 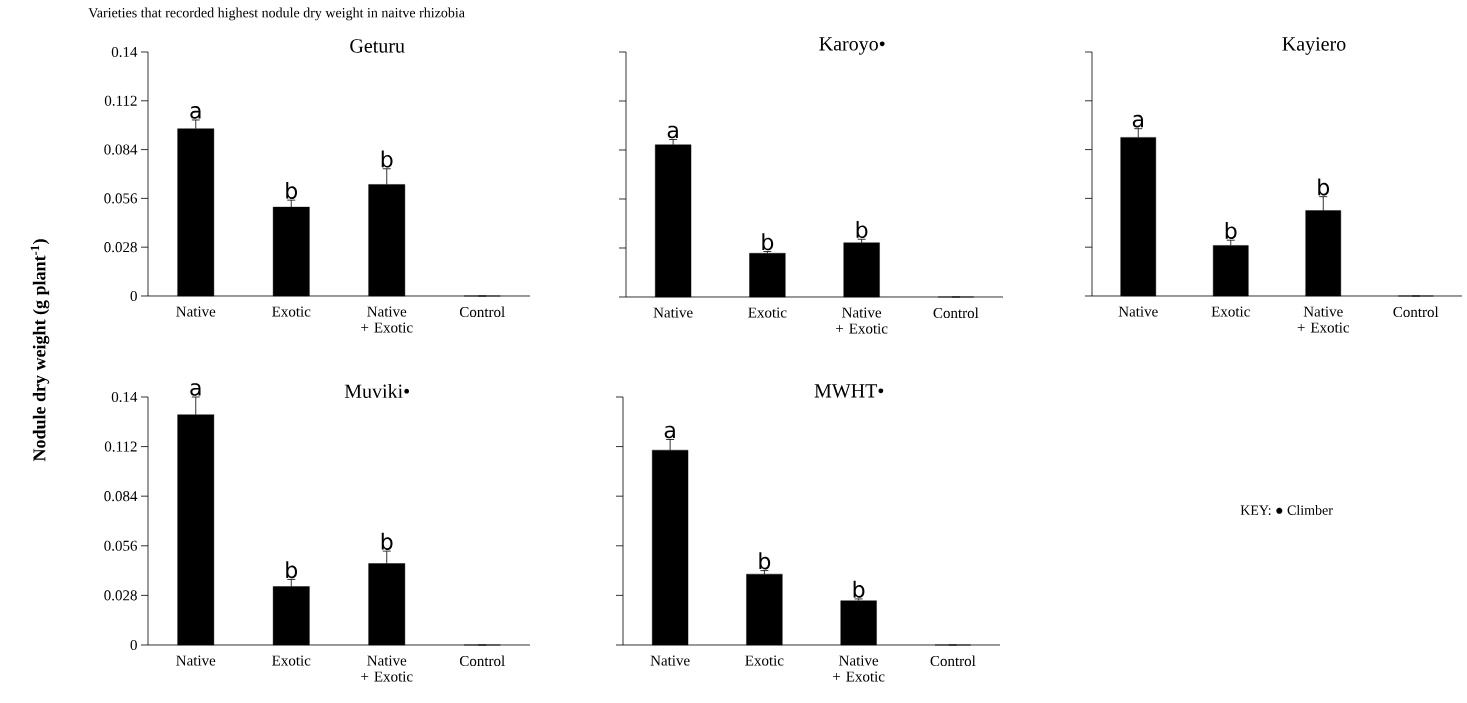 I want to click on chart-title: Geturu, so click(x=377, y=46).